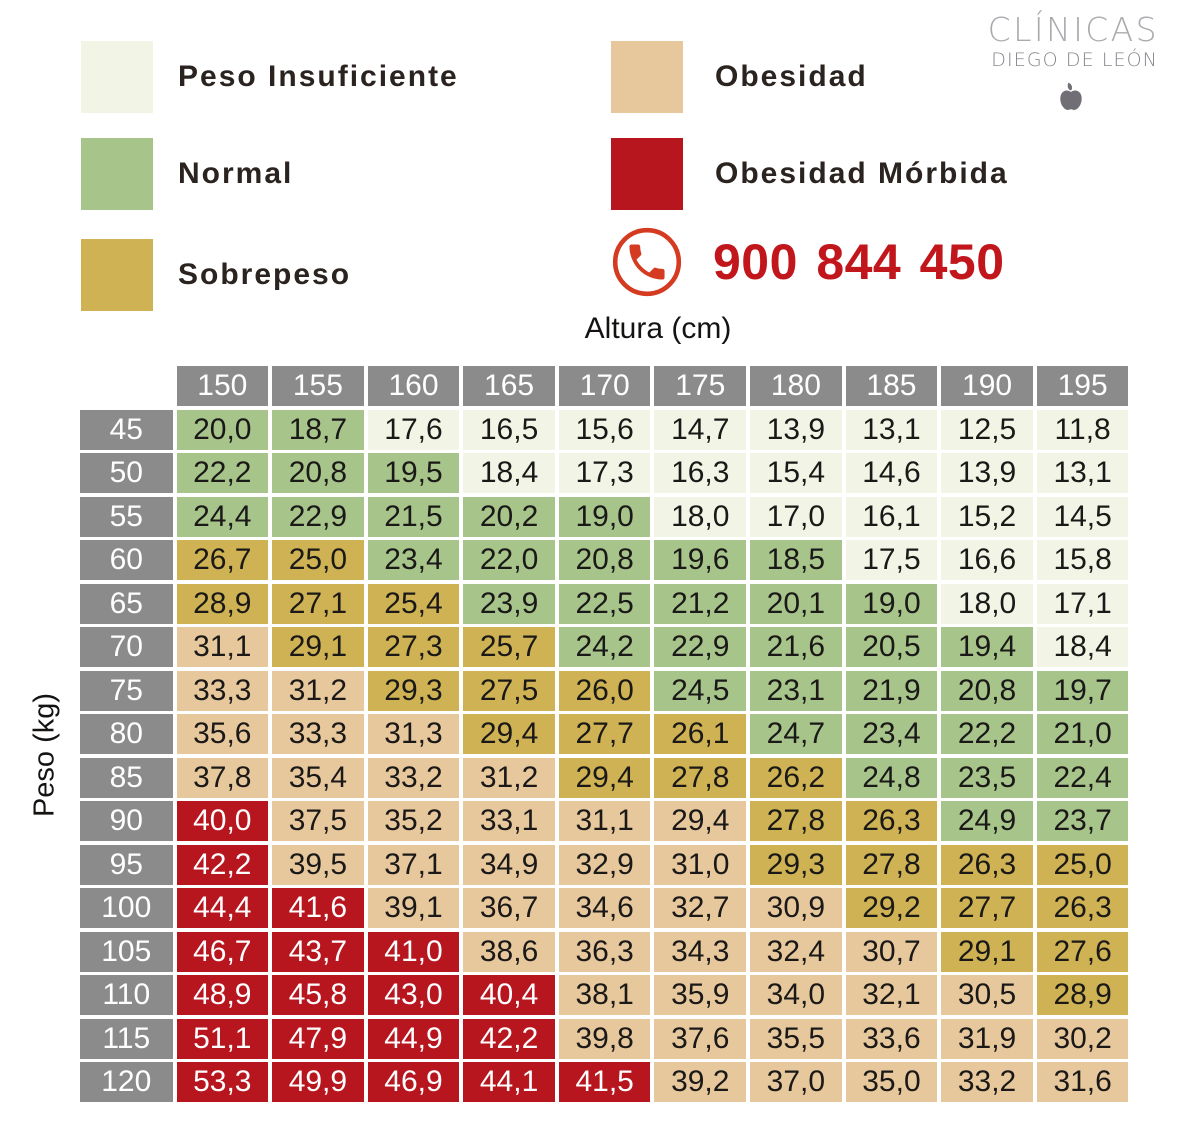 Image resolution: width=1182 pixels, height=1137 pixels. Describe the element at coordinates (796, 473) in the screenshot. I see `bmi-cell-50-180: 15,4` at that location.